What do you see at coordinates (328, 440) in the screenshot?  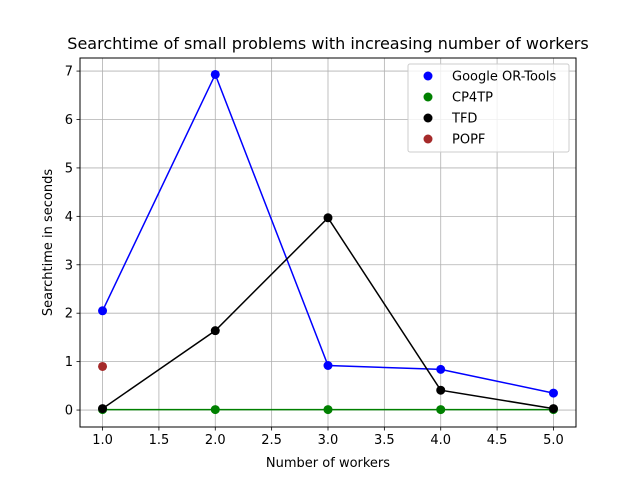 I see `x-tick-label: 3.0` at bounding box center [328, 440].